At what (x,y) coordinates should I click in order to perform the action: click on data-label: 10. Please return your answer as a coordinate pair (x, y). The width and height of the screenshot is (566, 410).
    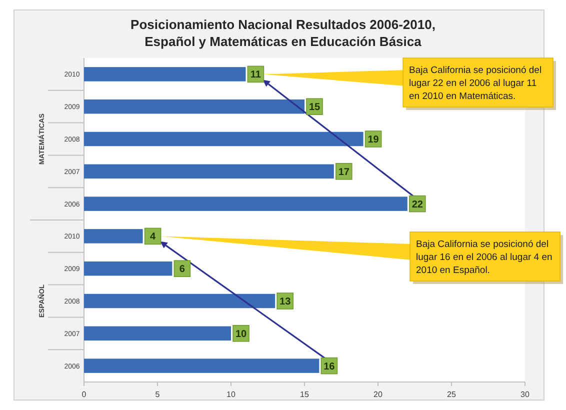
    Looking at the image, I should click on (241, 334).